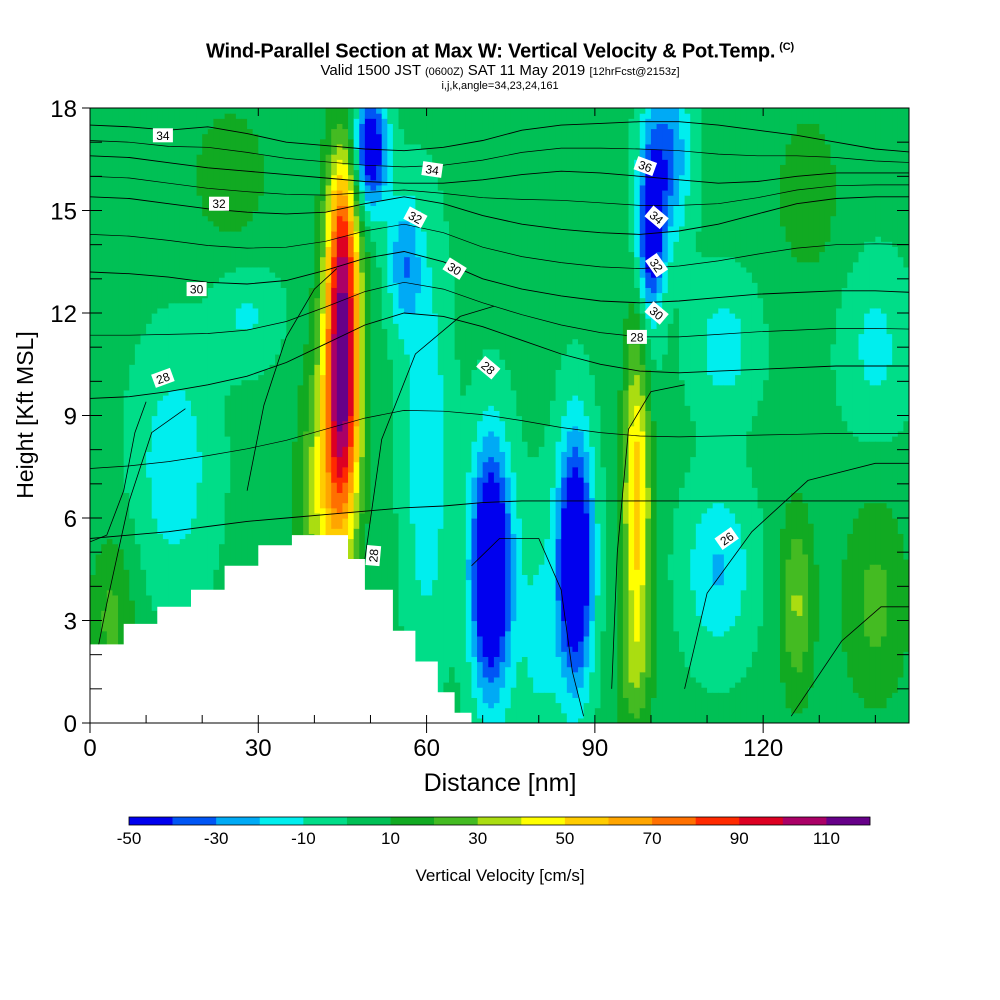  Describe the element at coordinates (786, 47) in the screenshot. I see `title-mark: (C)` at that location.